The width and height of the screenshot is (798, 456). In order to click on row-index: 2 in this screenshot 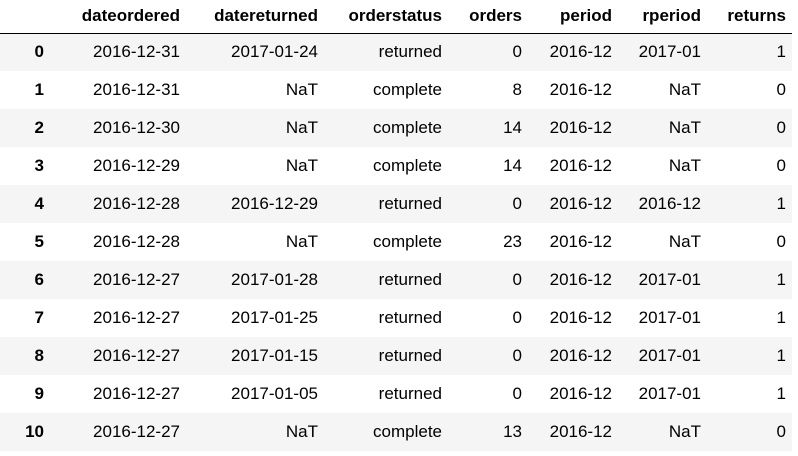, I will do `click(39, 127)`.